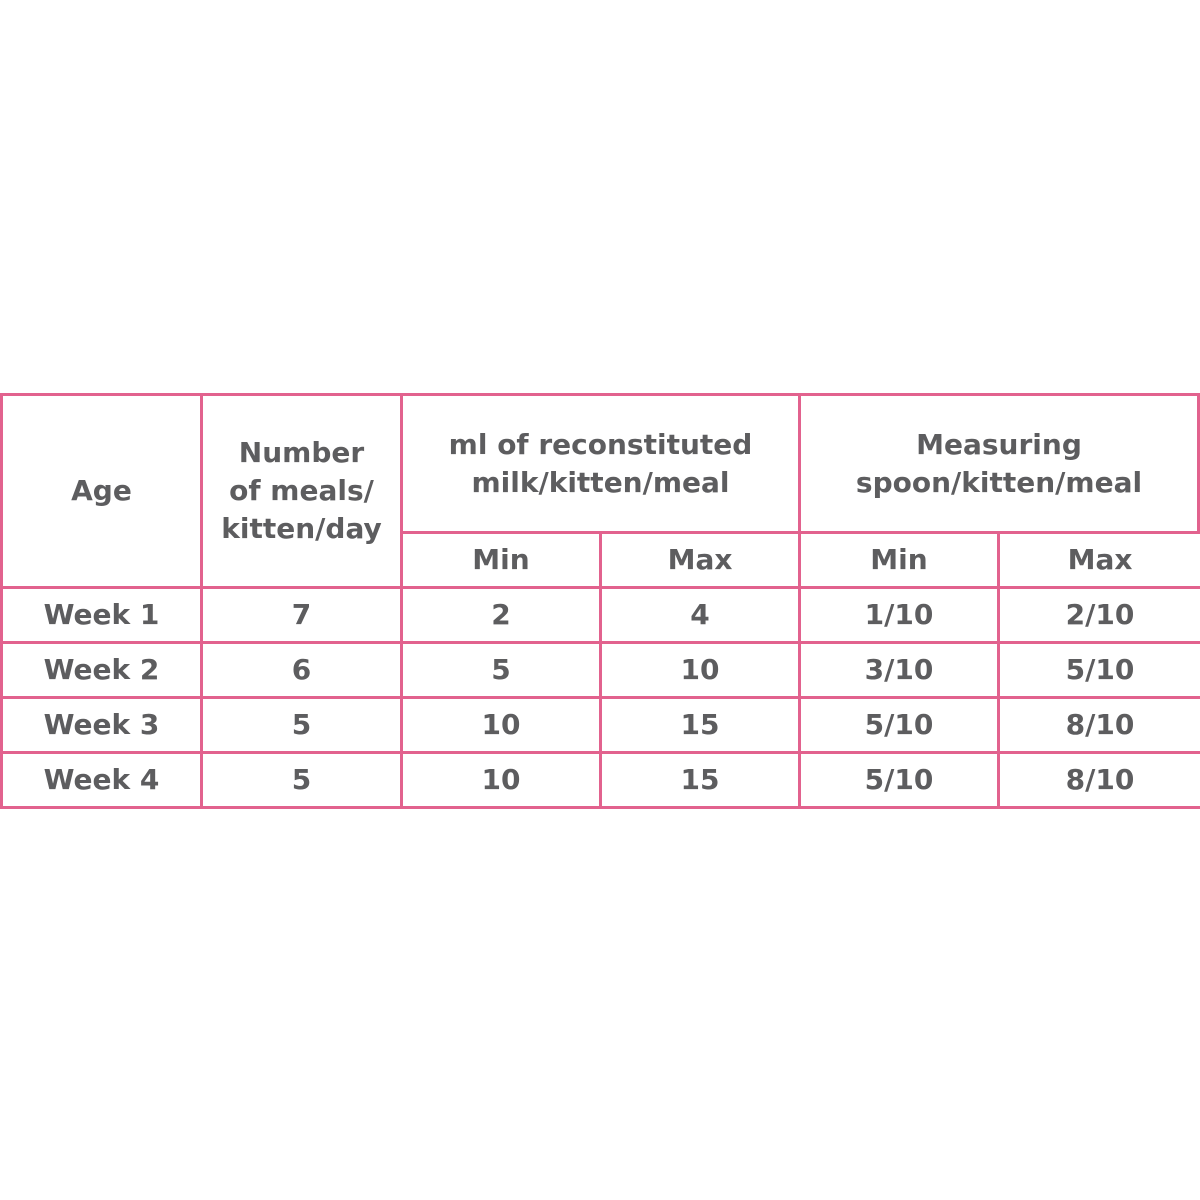  Describe the element at coordinates (301, 528) in the screenshot. I see `header-text: kitten/day` at that location.